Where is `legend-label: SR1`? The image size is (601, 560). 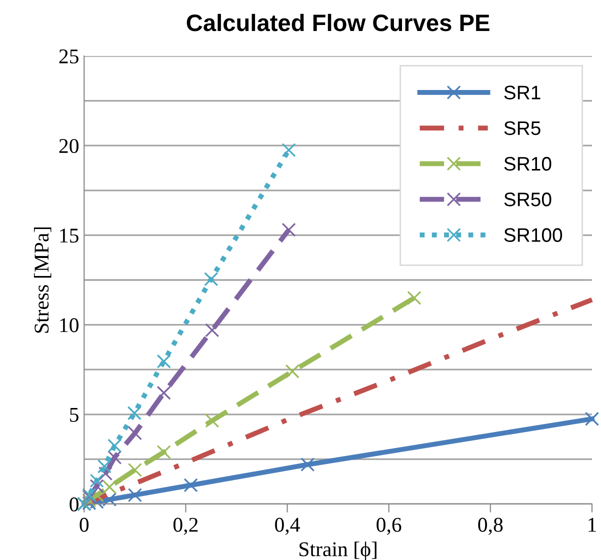
legend-label: SR1 is located at coordinates (522, 93).